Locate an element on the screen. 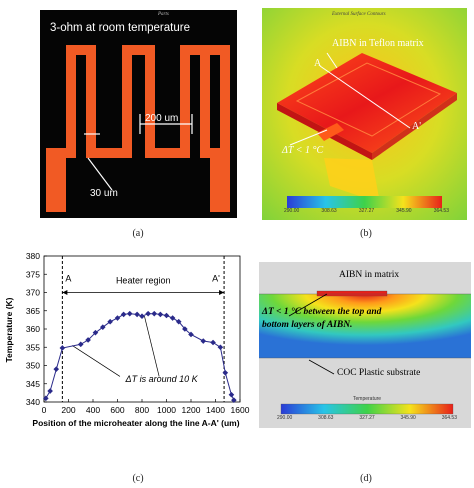 This screenshot has width=474, height=488. panel-a-width-dimension: 200 um is located at coordinates (162, 118).